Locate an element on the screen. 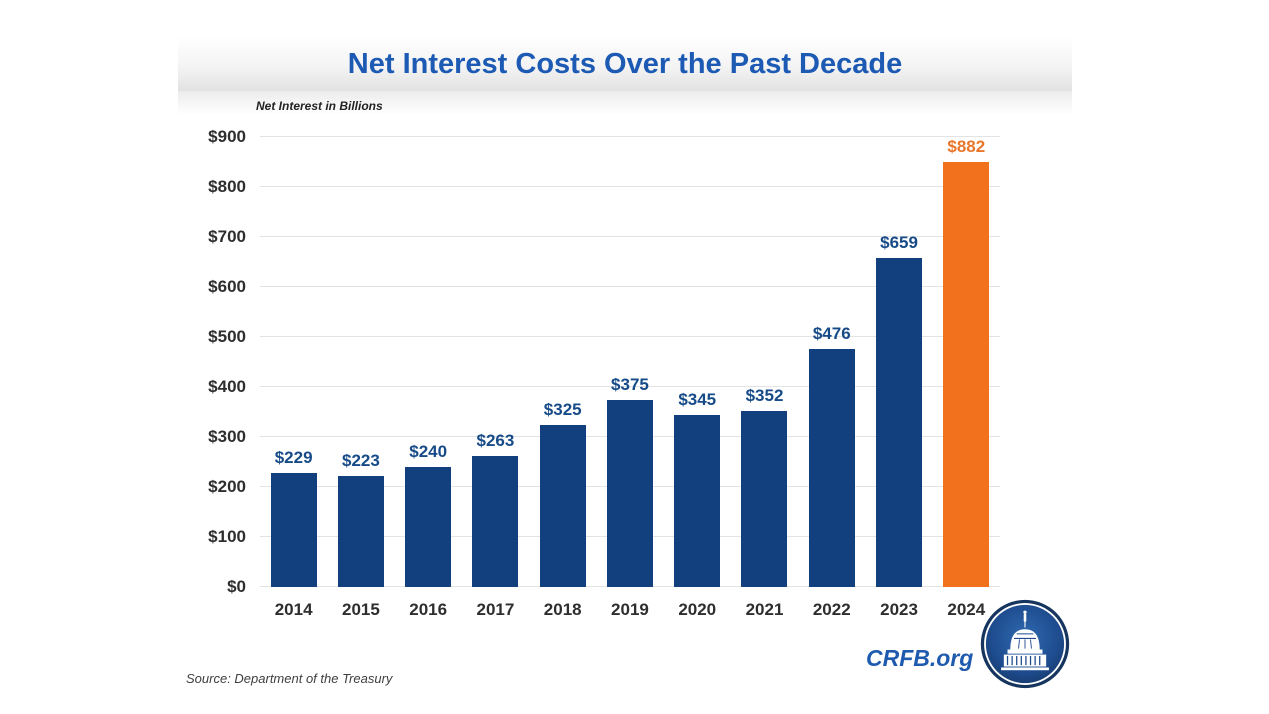 The height and width of the screenshot is (714, 1269). x-axis-label: 2014 is located at coordinates (293, 609).